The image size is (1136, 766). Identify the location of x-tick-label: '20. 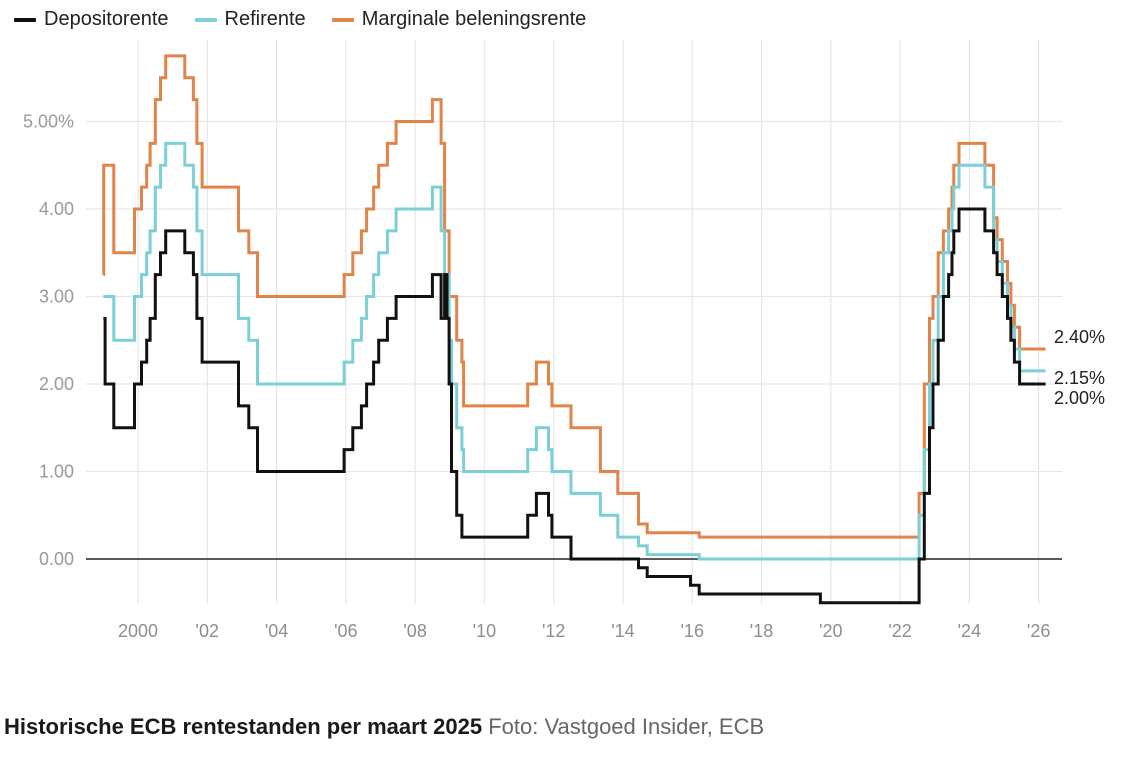
(830, 631).